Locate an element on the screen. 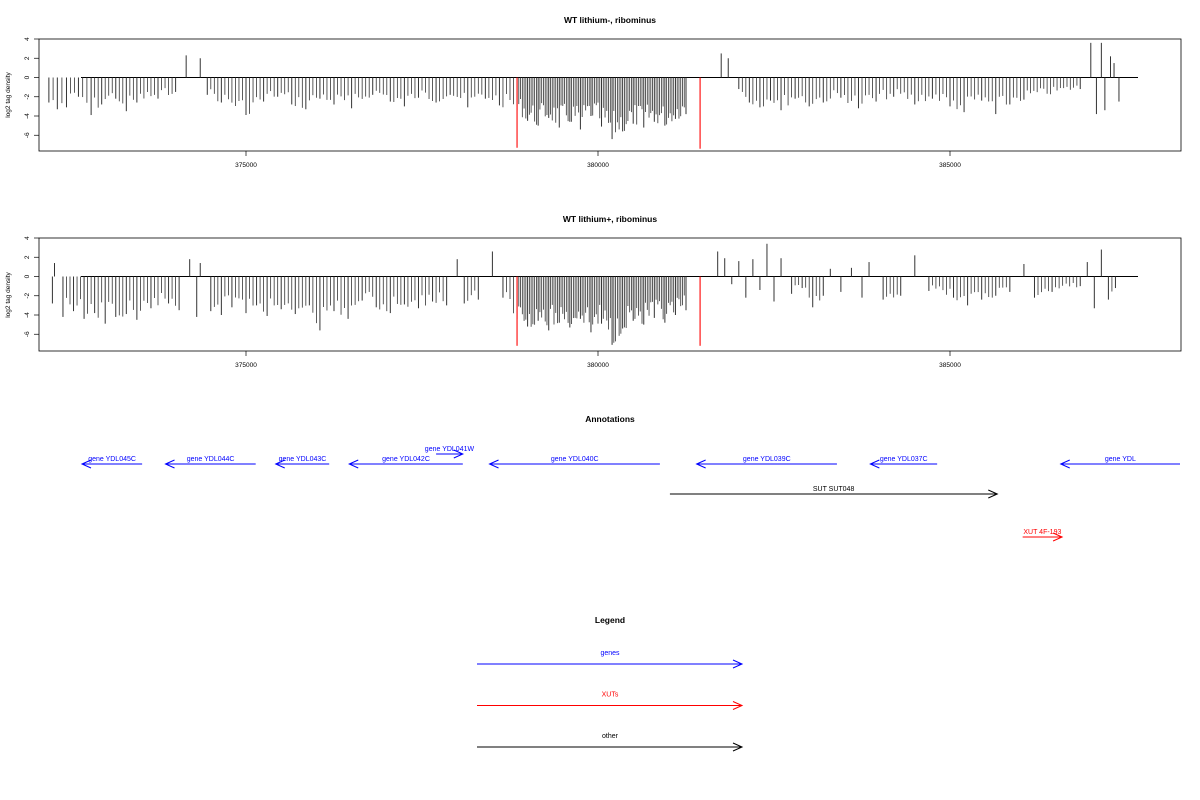 Image resolution: width=1200 pixels, height=800 pixels. annotation-arrow: gene YDL043C is located at coordinates (302, 462).